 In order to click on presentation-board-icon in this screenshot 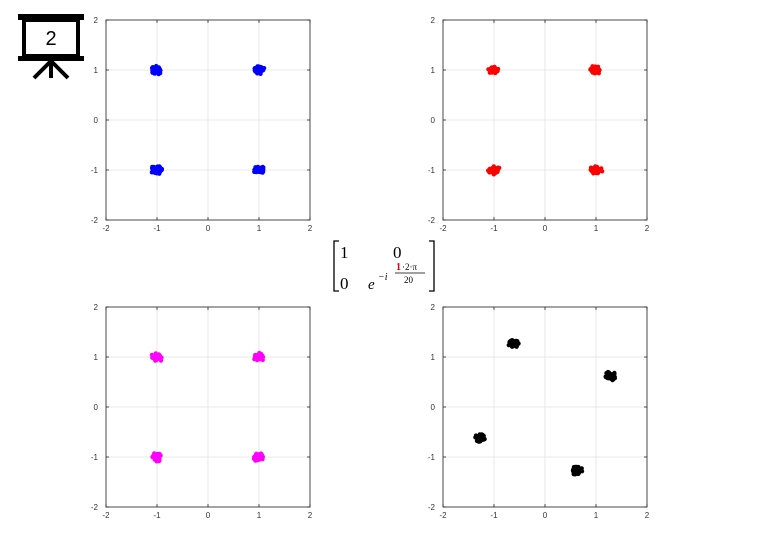, I will do `click(51, 47)`.